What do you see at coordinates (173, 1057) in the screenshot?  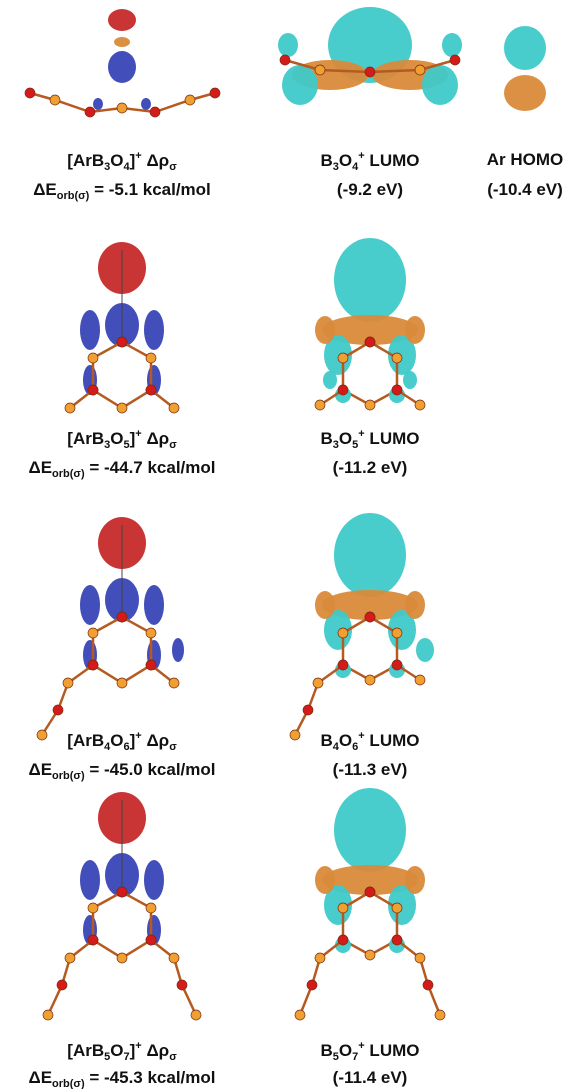 I see `label-part: σ` at bounding box center [173, 1057].